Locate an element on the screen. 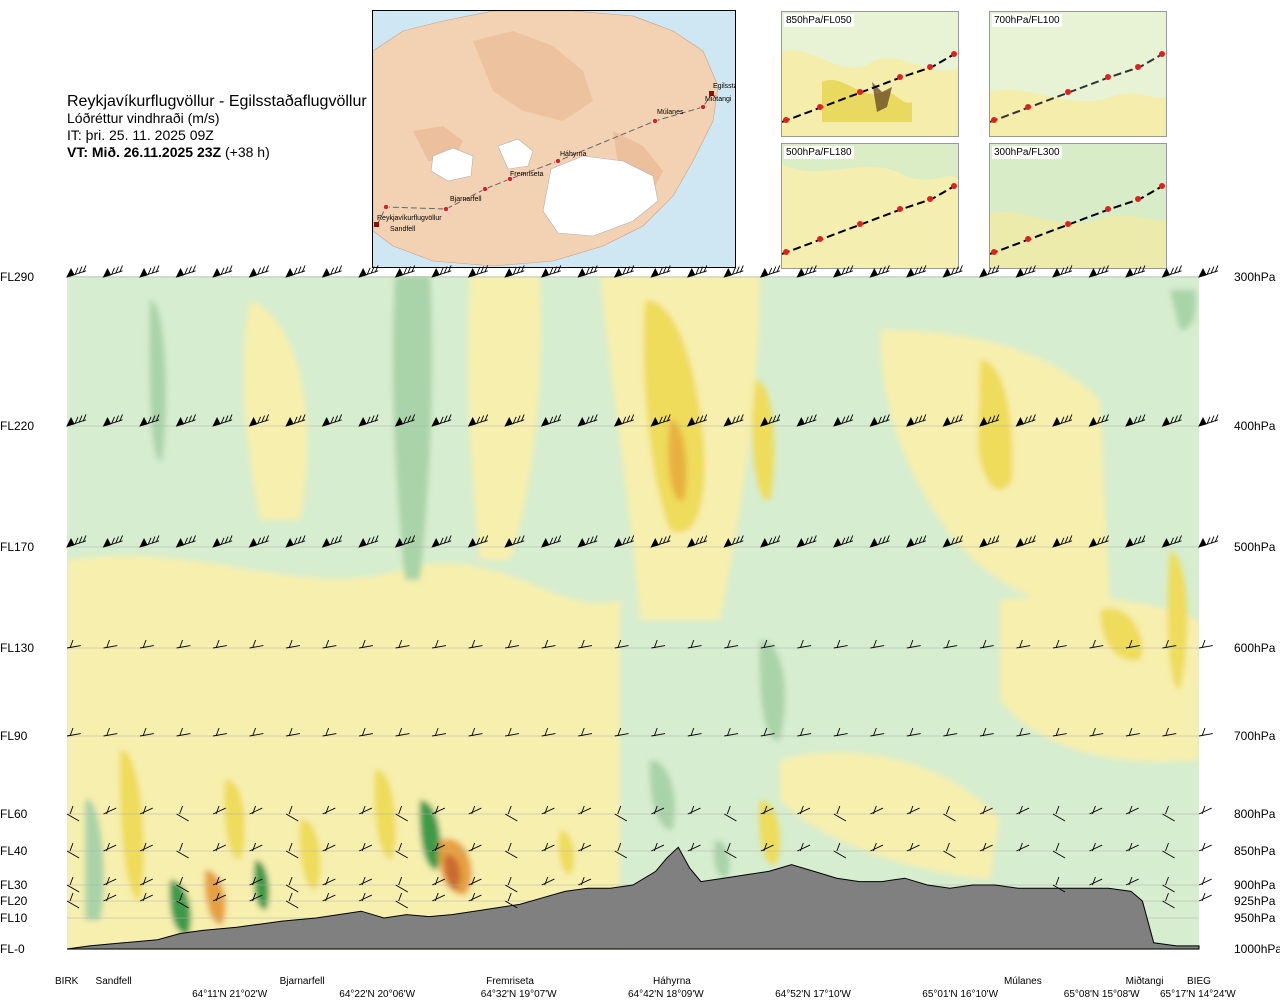  minimap-850: 850hPa/FL050 is located at coordinates (870, 74).